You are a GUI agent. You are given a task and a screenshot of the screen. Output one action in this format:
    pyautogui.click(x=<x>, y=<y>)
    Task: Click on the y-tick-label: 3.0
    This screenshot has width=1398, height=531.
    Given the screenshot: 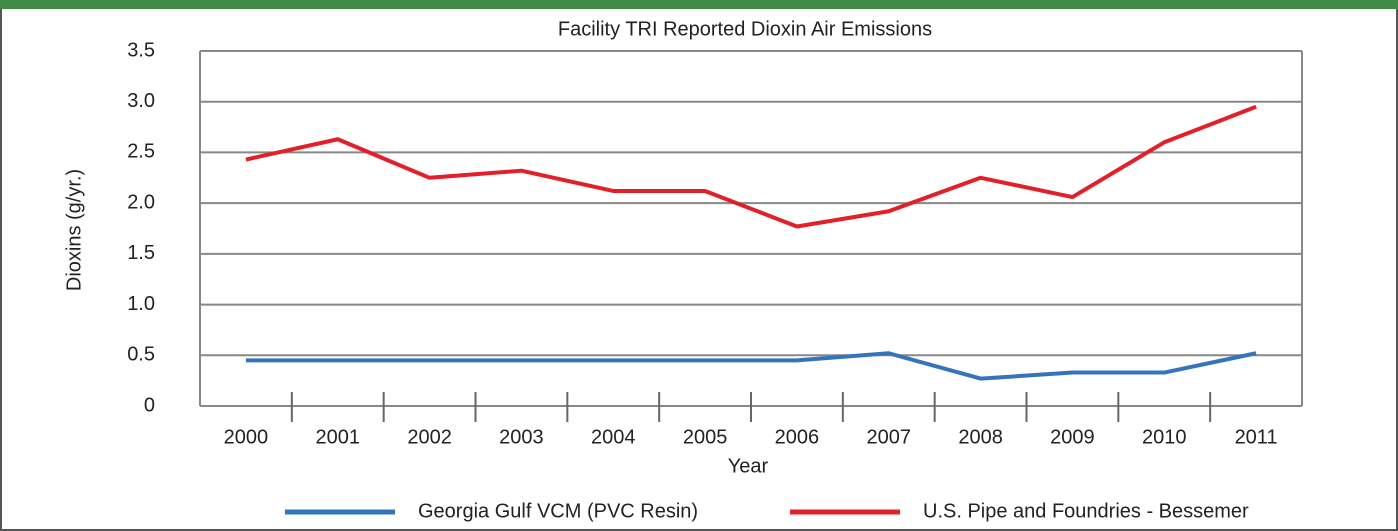 What is the action you would take?
    pyautogui.click(x=141, y=101)
    